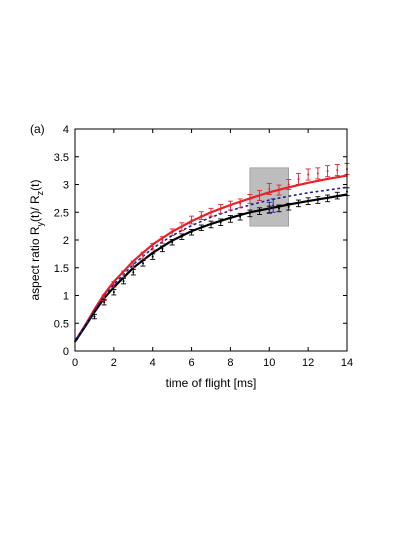 The height and width of the screenshot is (537, 415). Describe the element at coordinates (153, 363) in the screenshot. I see `x-tick-label: 4` at that location.